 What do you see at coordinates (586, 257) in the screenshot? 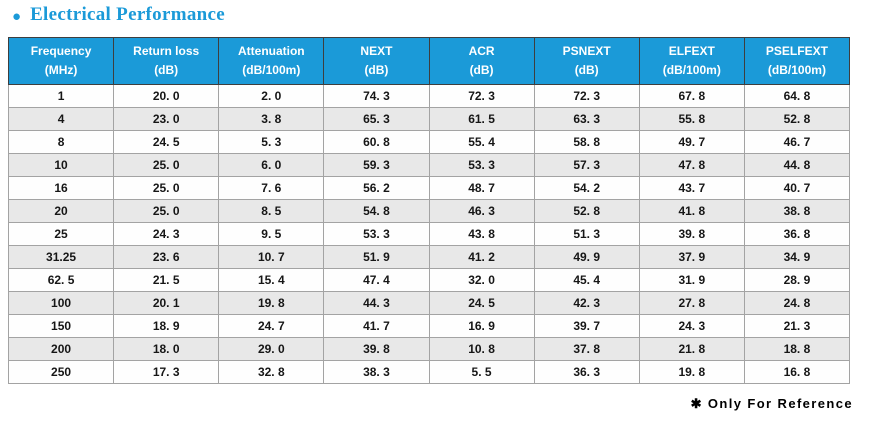
I see `table-cell: 49. 9` at bounding box center [586, 257].